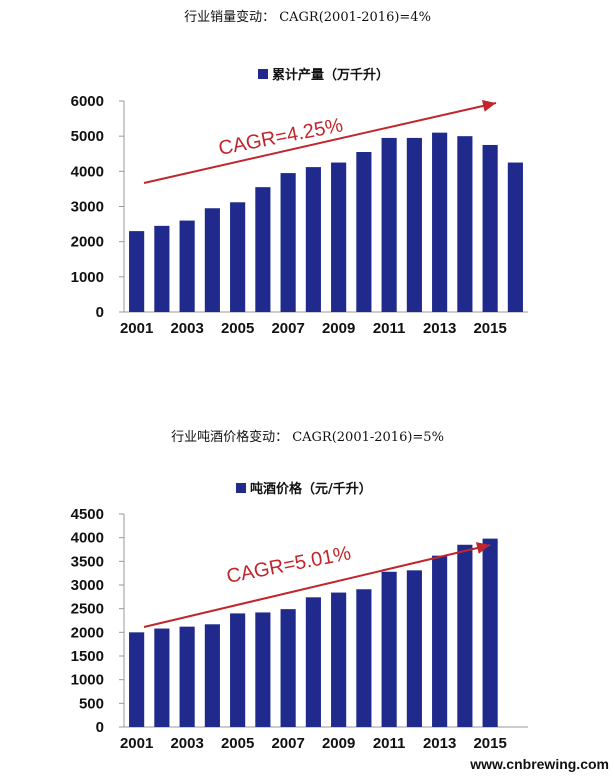 Image resolution: width=615 pixels, height=776 pixels. Describe the element at coordinates (87, 136) in the screenshot. I see `y-tick-label: 5000` at that location.